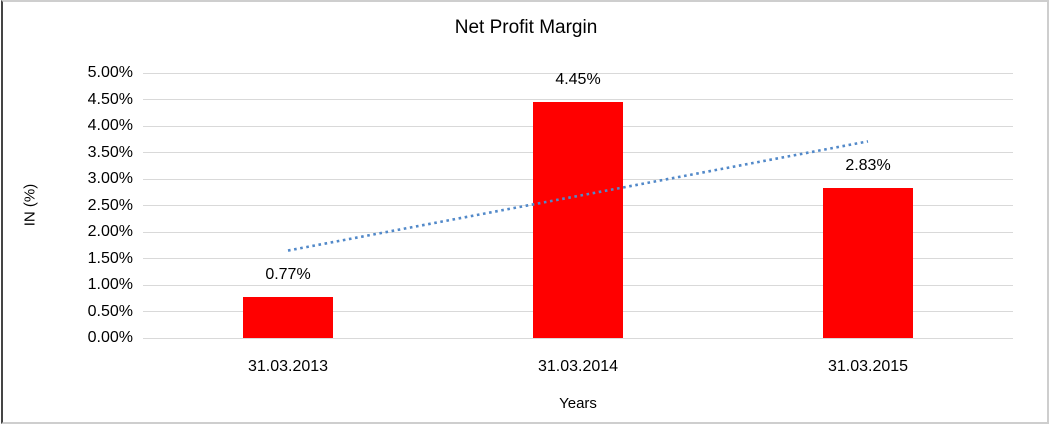 This screenshot has width=1052, height=427. I want to click on bar-31.03.2014, so click(578, 220).